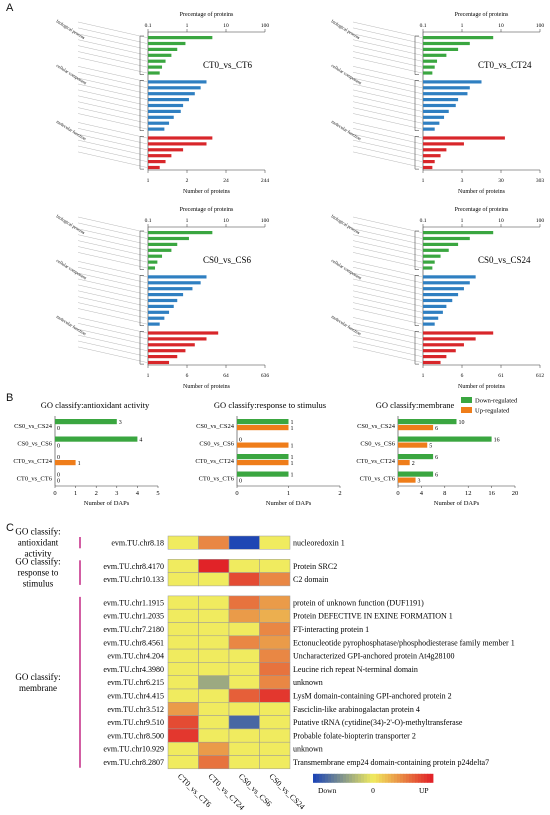  I want to click on heatmap-gene-id: evm.TU.chr10.929, so click(133, 749).